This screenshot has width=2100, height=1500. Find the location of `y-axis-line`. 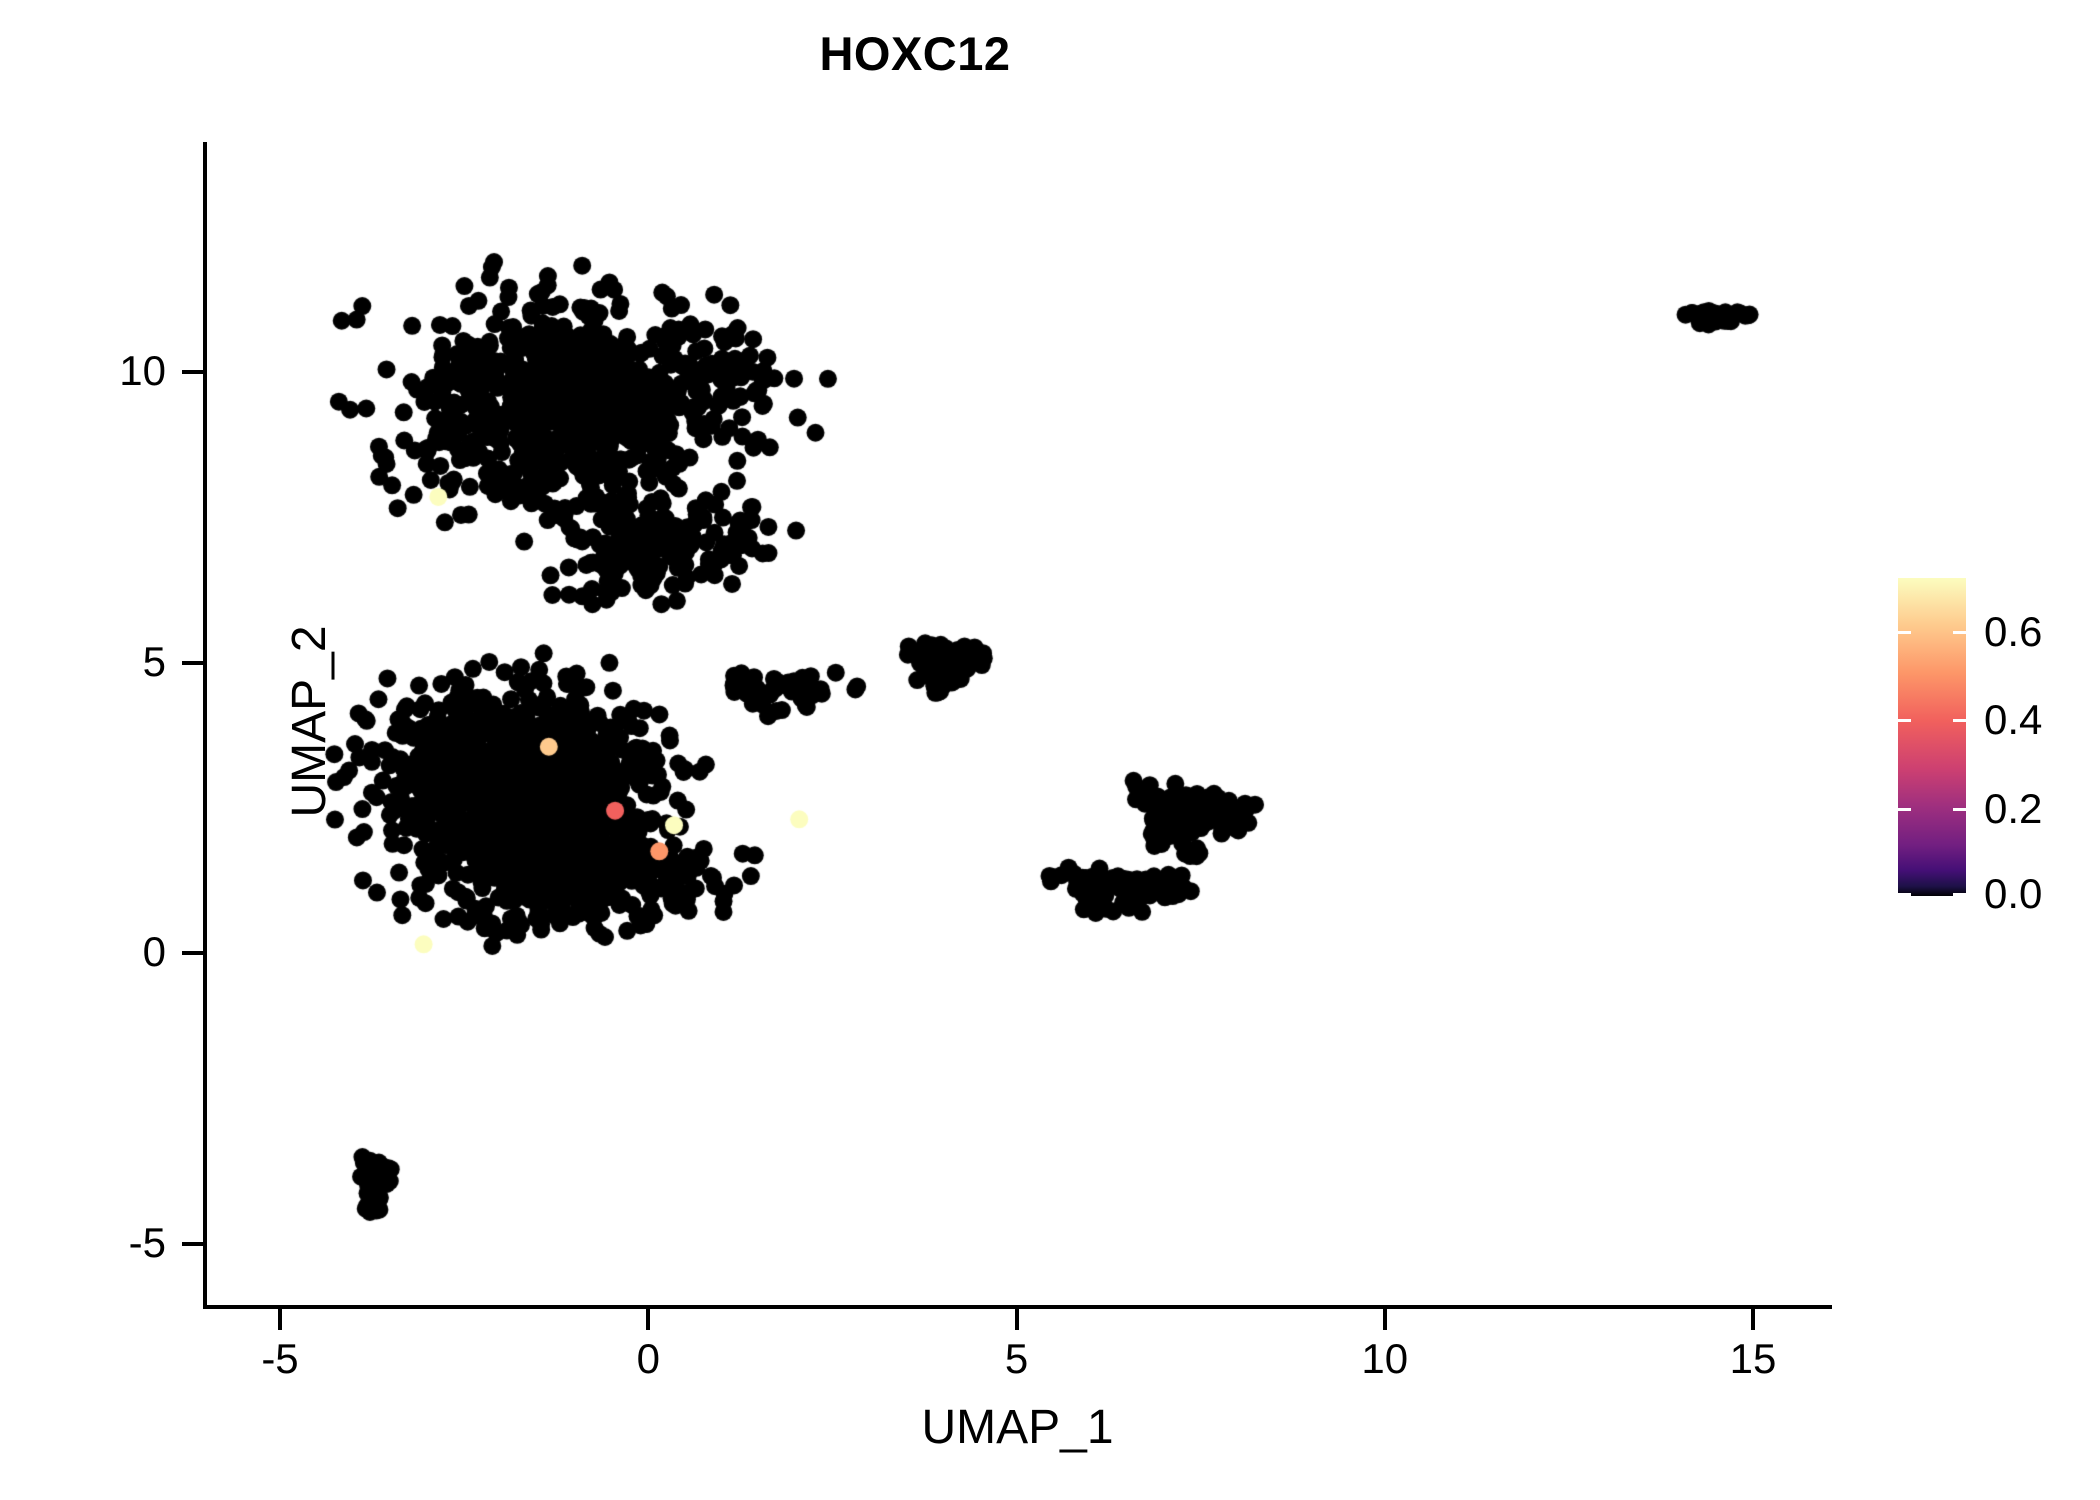

y-axis-line is located at coordinates (205, 725).